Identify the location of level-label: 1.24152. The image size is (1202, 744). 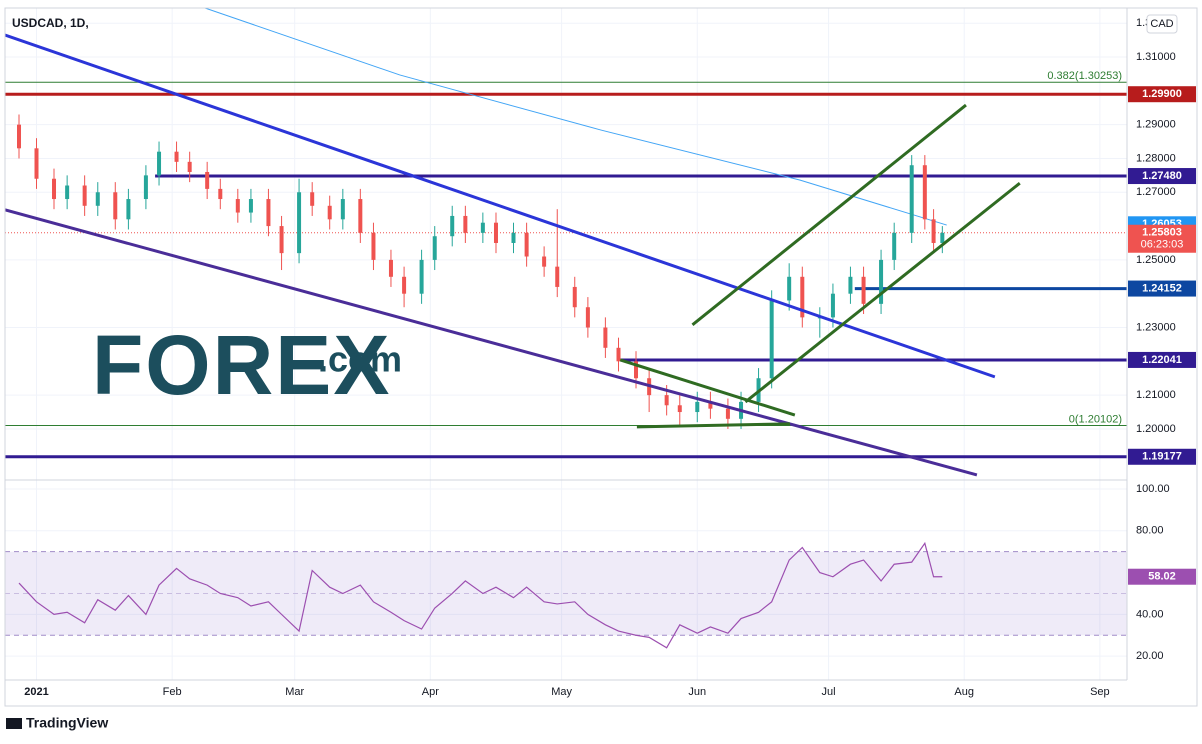
(1162, 288).